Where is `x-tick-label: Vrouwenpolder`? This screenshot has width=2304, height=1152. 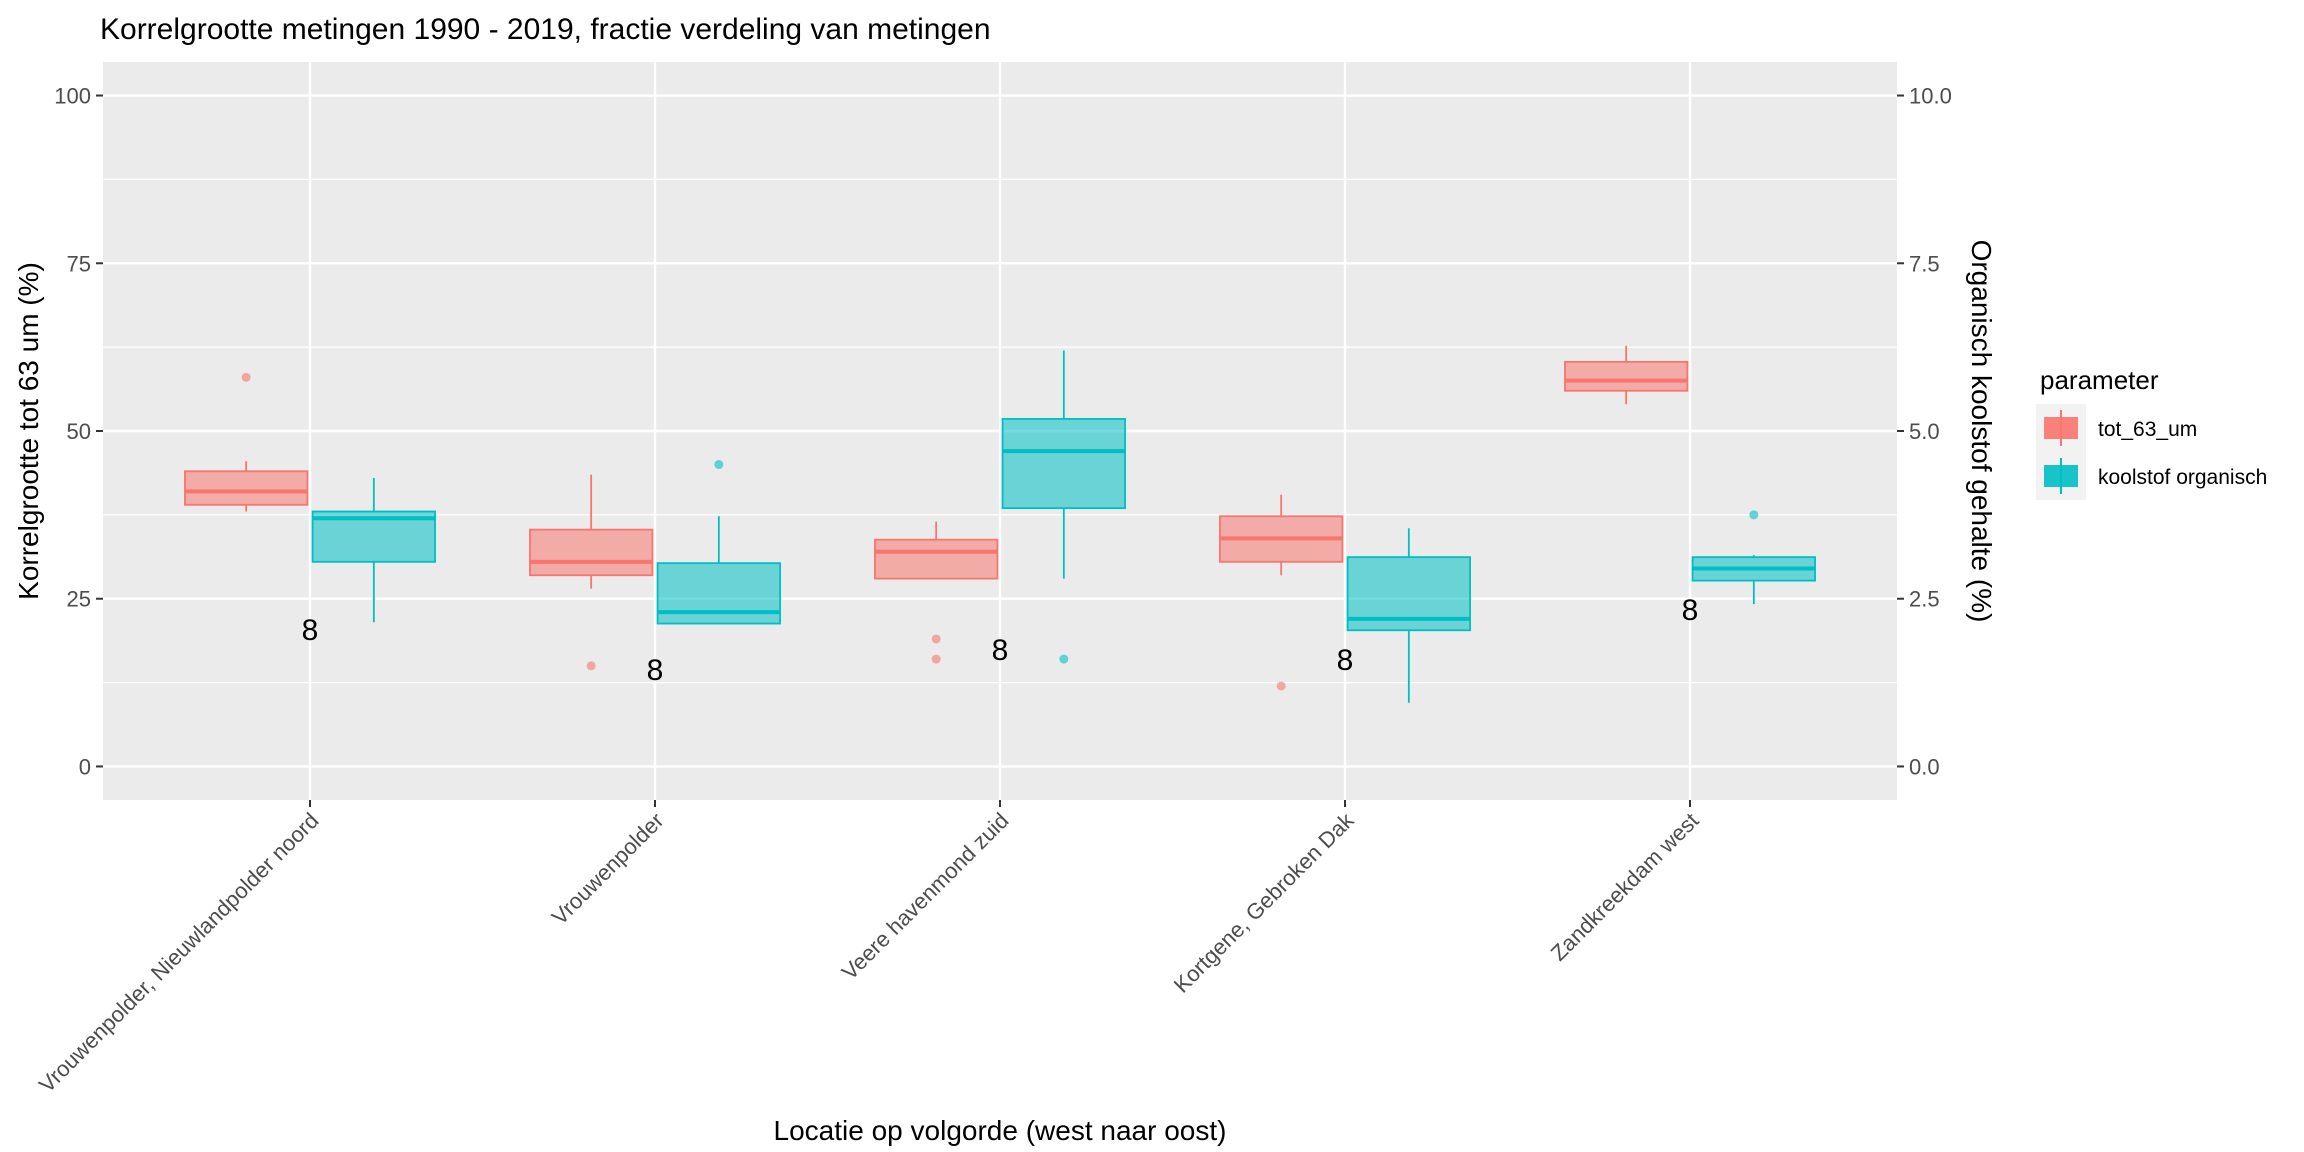 x-tick-label: Vrouwenpolder is located at coordinates (608, 869).